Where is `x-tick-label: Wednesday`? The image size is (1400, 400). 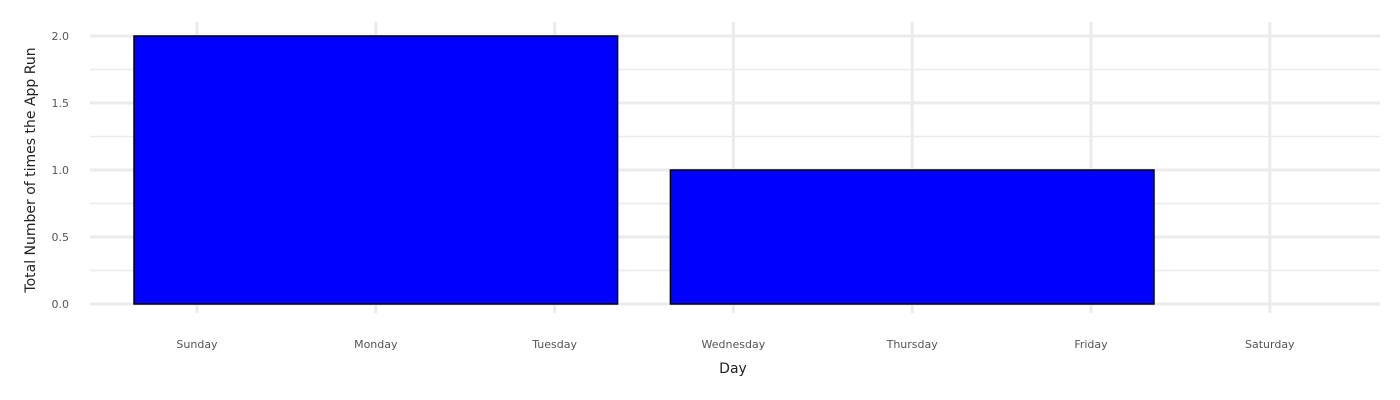 x-tick-label: Wednesday is located at coordinates (734, 344).